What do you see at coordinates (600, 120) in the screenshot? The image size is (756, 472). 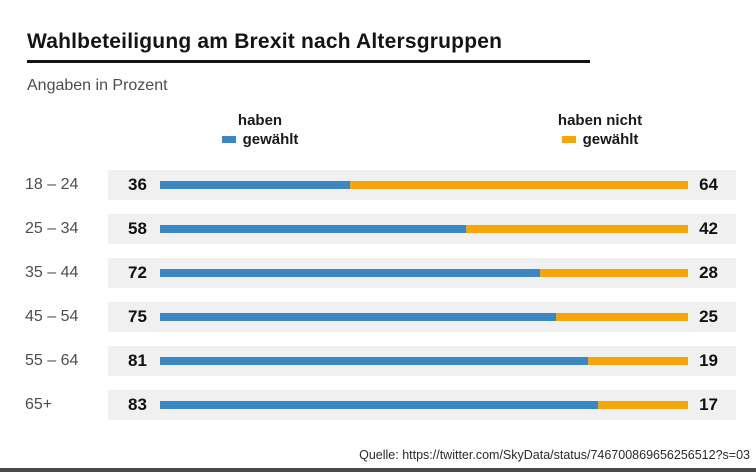 I see `legend-not-voted-line1: haben nicht` at bounding box center [600, 120].